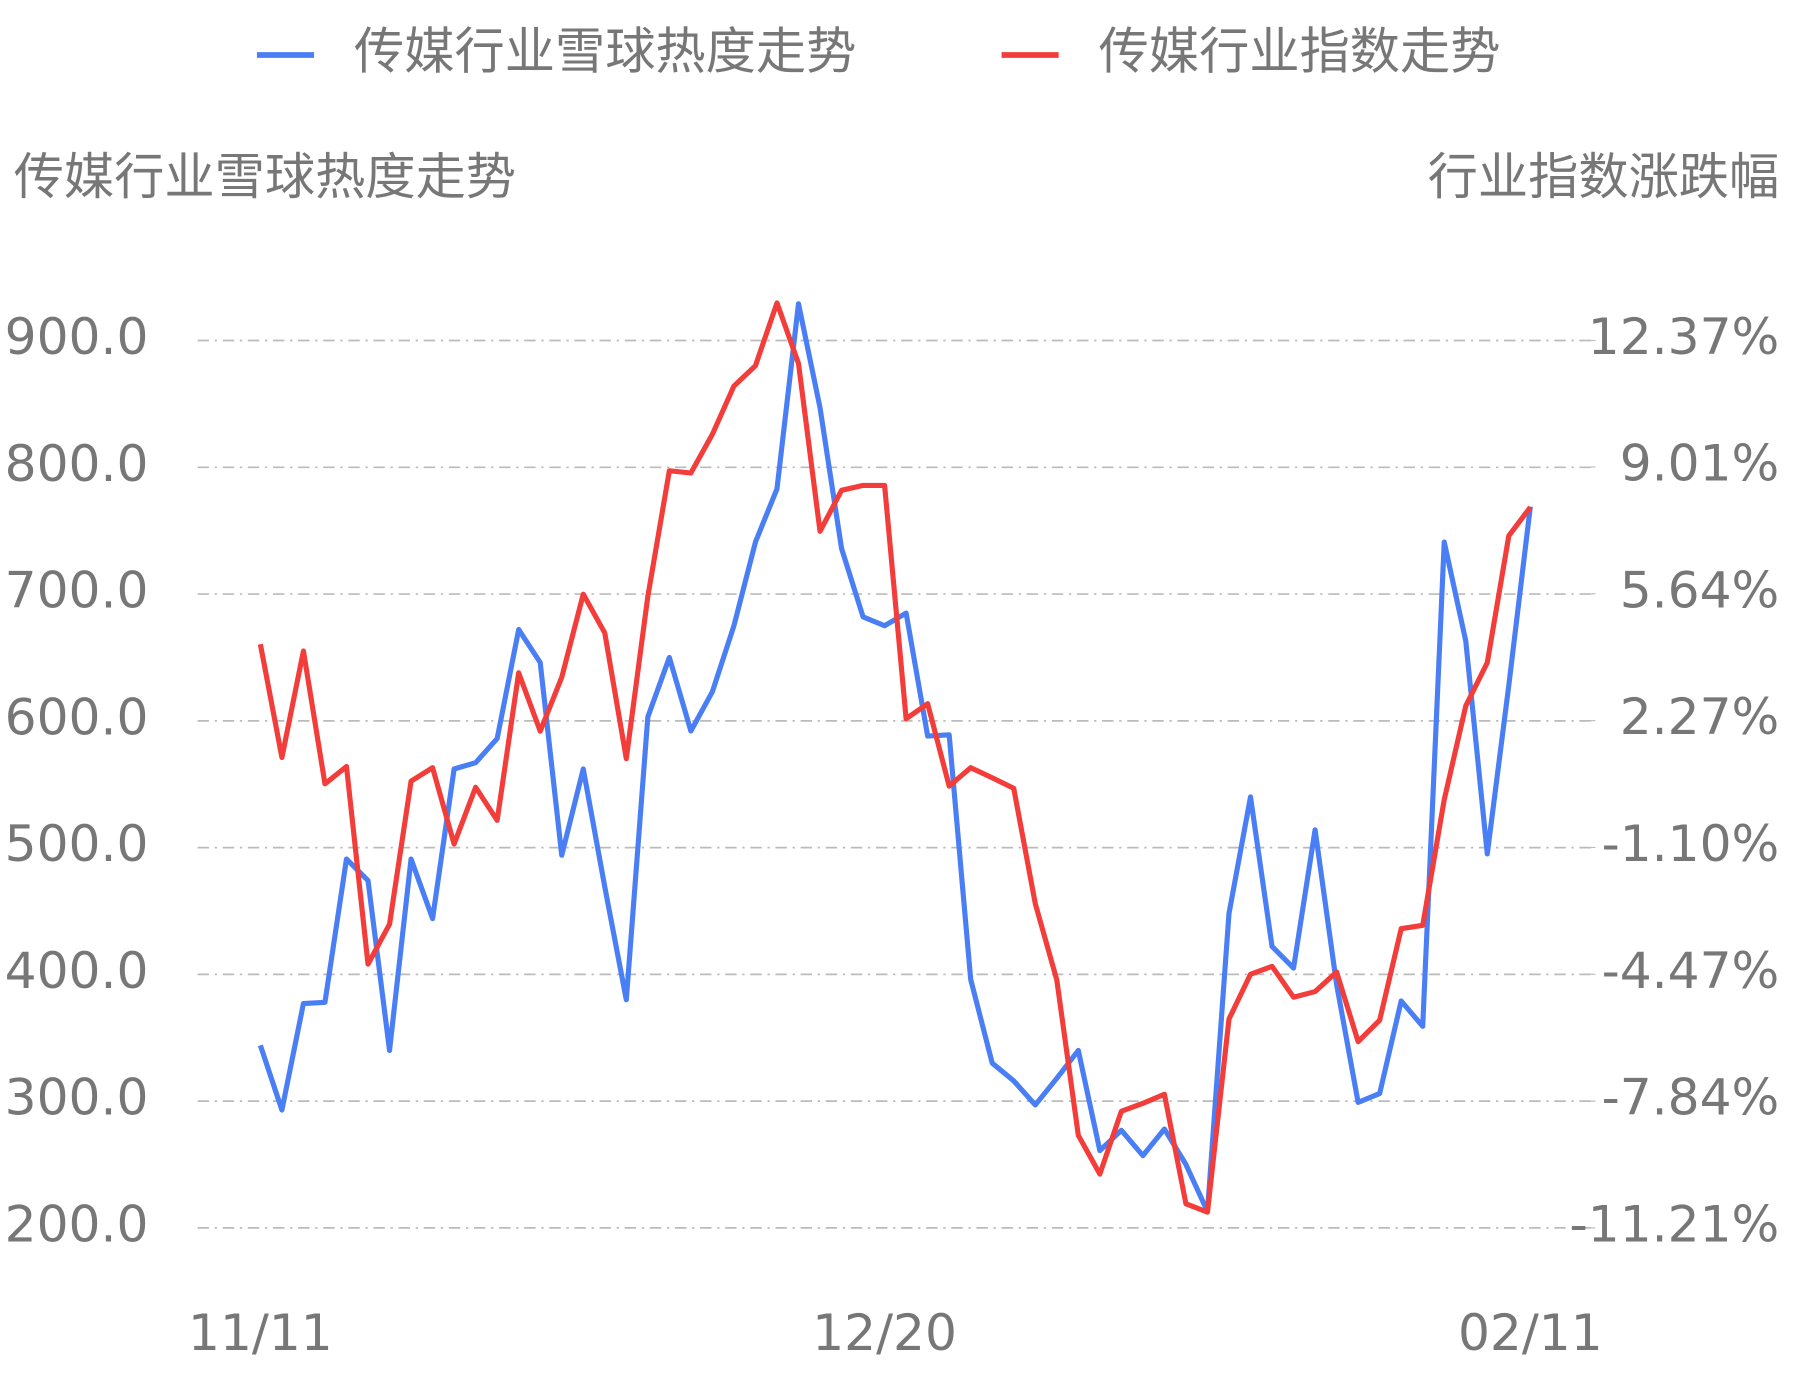  Describe the element at coordinates (1700, 462) in the screenshot. I see `y2-tick-label: 9.01%` at that location.